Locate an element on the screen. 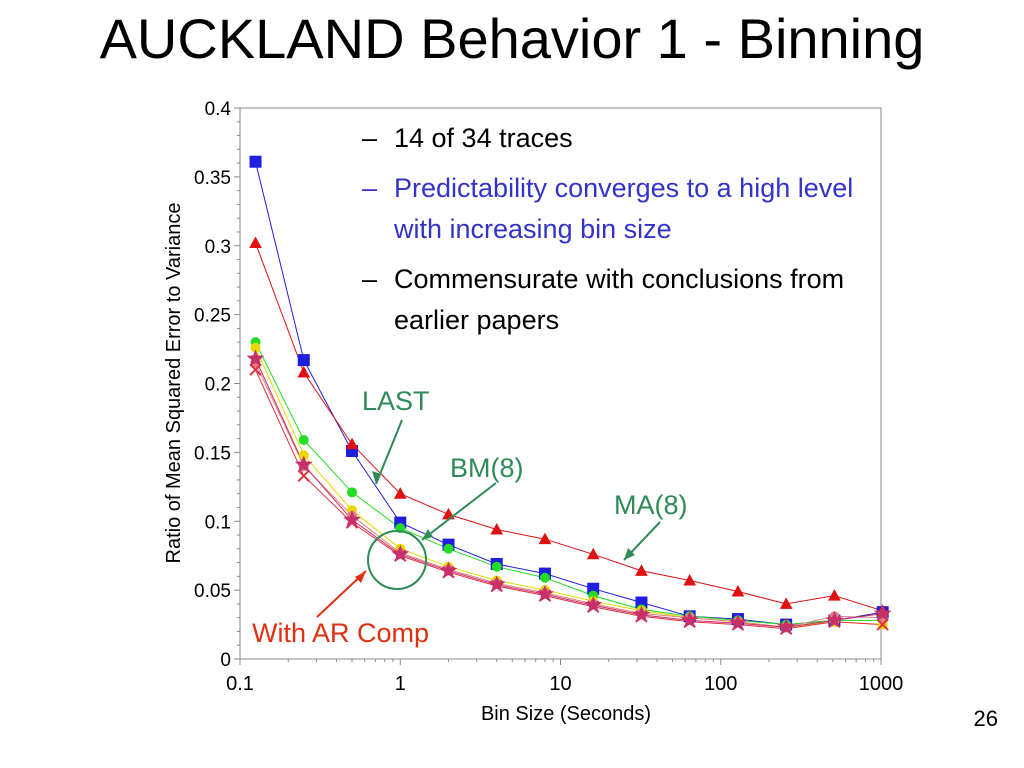 The width and height of the screenshot is (1024, 768). y-tick-label: 0.35 is located at coordinates (212, 178).